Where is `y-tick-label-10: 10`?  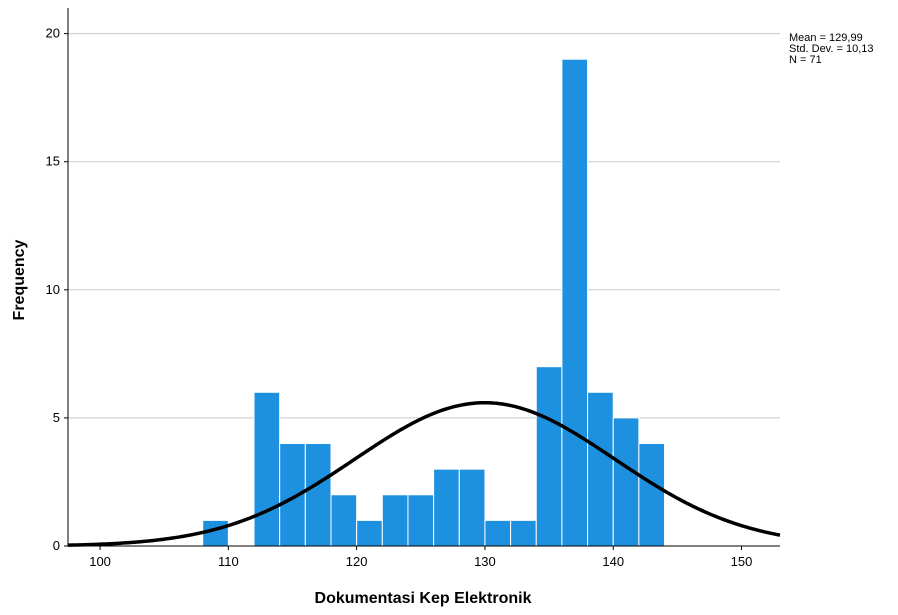
y-tick-label-10: 10 is located at coordinates (53, 289).